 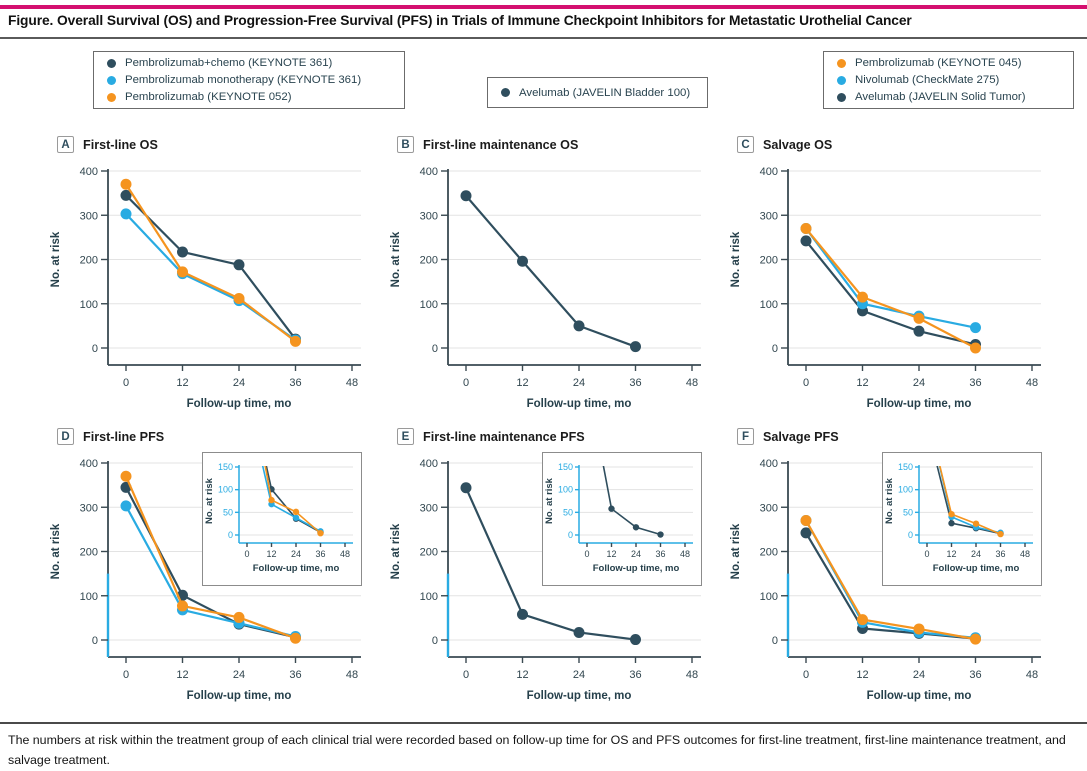 What do you see at coordinates (120, 144) in the screenshot?
I see `panel-title: First-line OS` at bounding box center [120, 144].